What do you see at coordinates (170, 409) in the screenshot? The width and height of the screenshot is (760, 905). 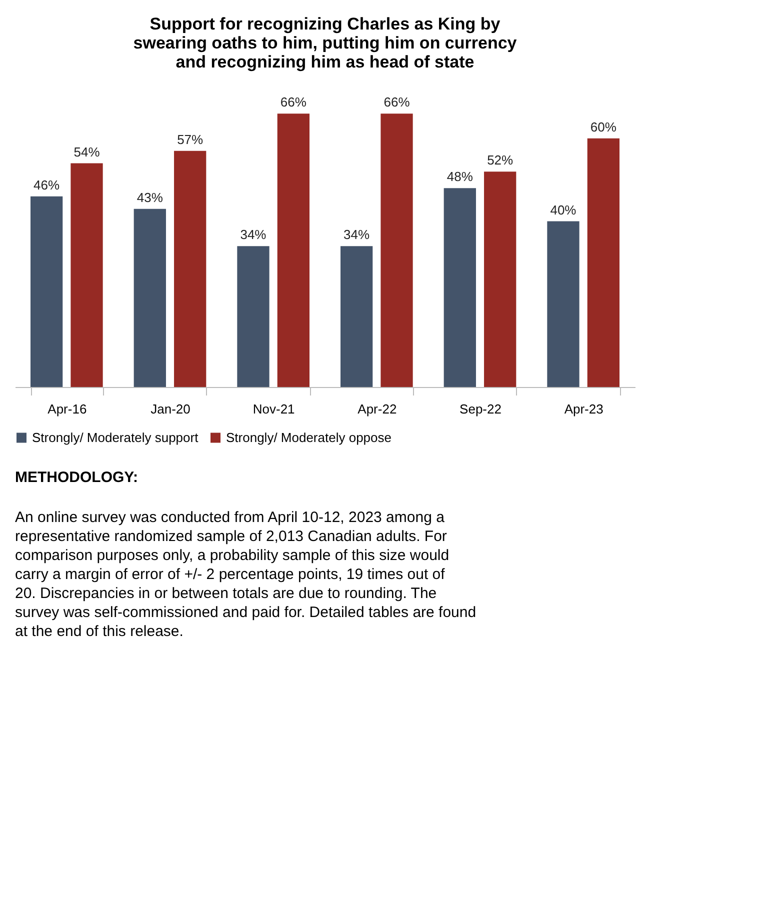 I see `x-tick-label: Jan-20` at bounding box center [170, 409].